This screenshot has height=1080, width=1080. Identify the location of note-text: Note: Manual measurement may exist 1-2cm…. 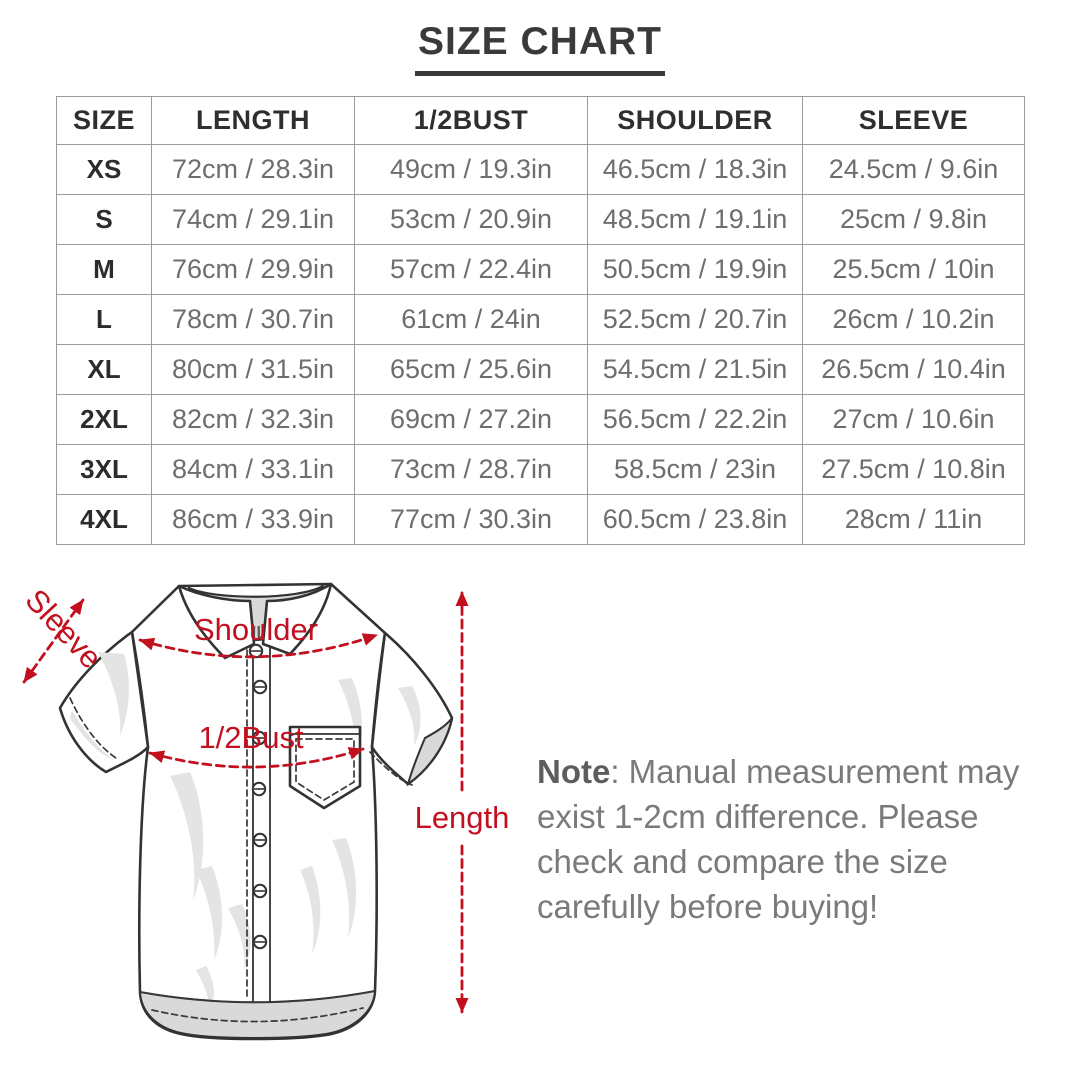
(783, 839).